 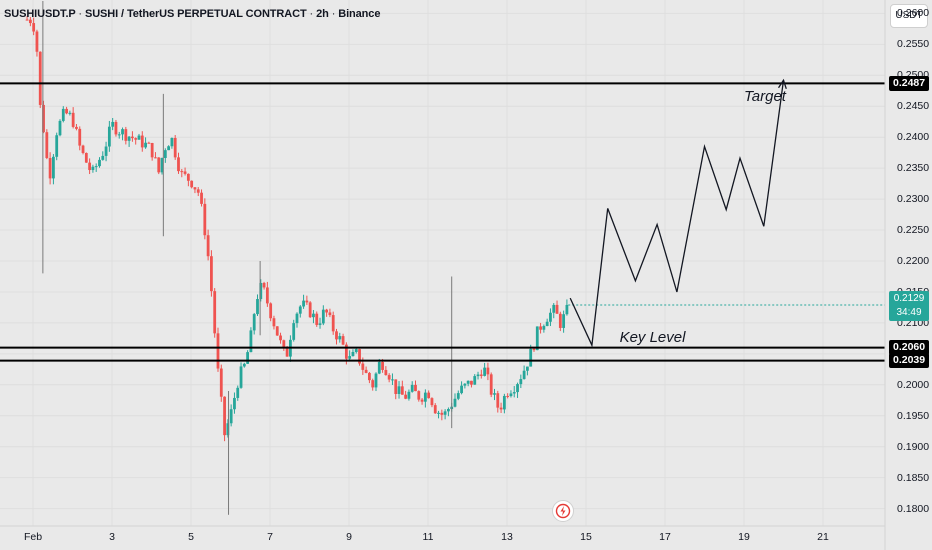 What do you see at coordinates (765, 96) in the screenshot?
I see `target-label: Target` at bounding box center [765, 96].